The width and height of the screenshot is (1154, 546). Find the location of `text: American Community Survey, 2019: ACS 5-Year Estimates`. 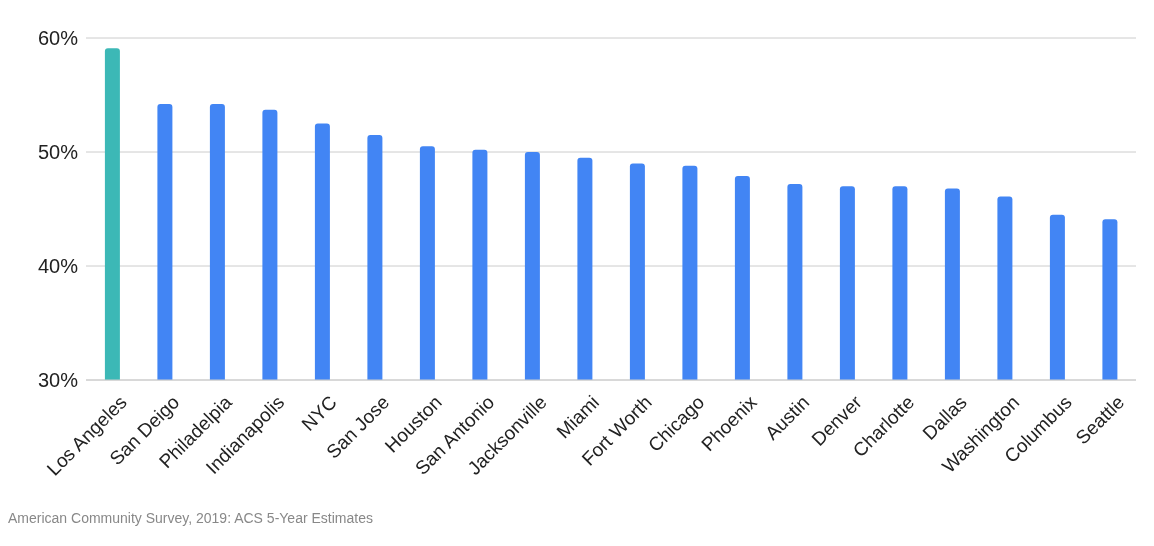

text: American Community Survey, 2019: ACS 5-Year Estimates is located at coordinates (191, 518).